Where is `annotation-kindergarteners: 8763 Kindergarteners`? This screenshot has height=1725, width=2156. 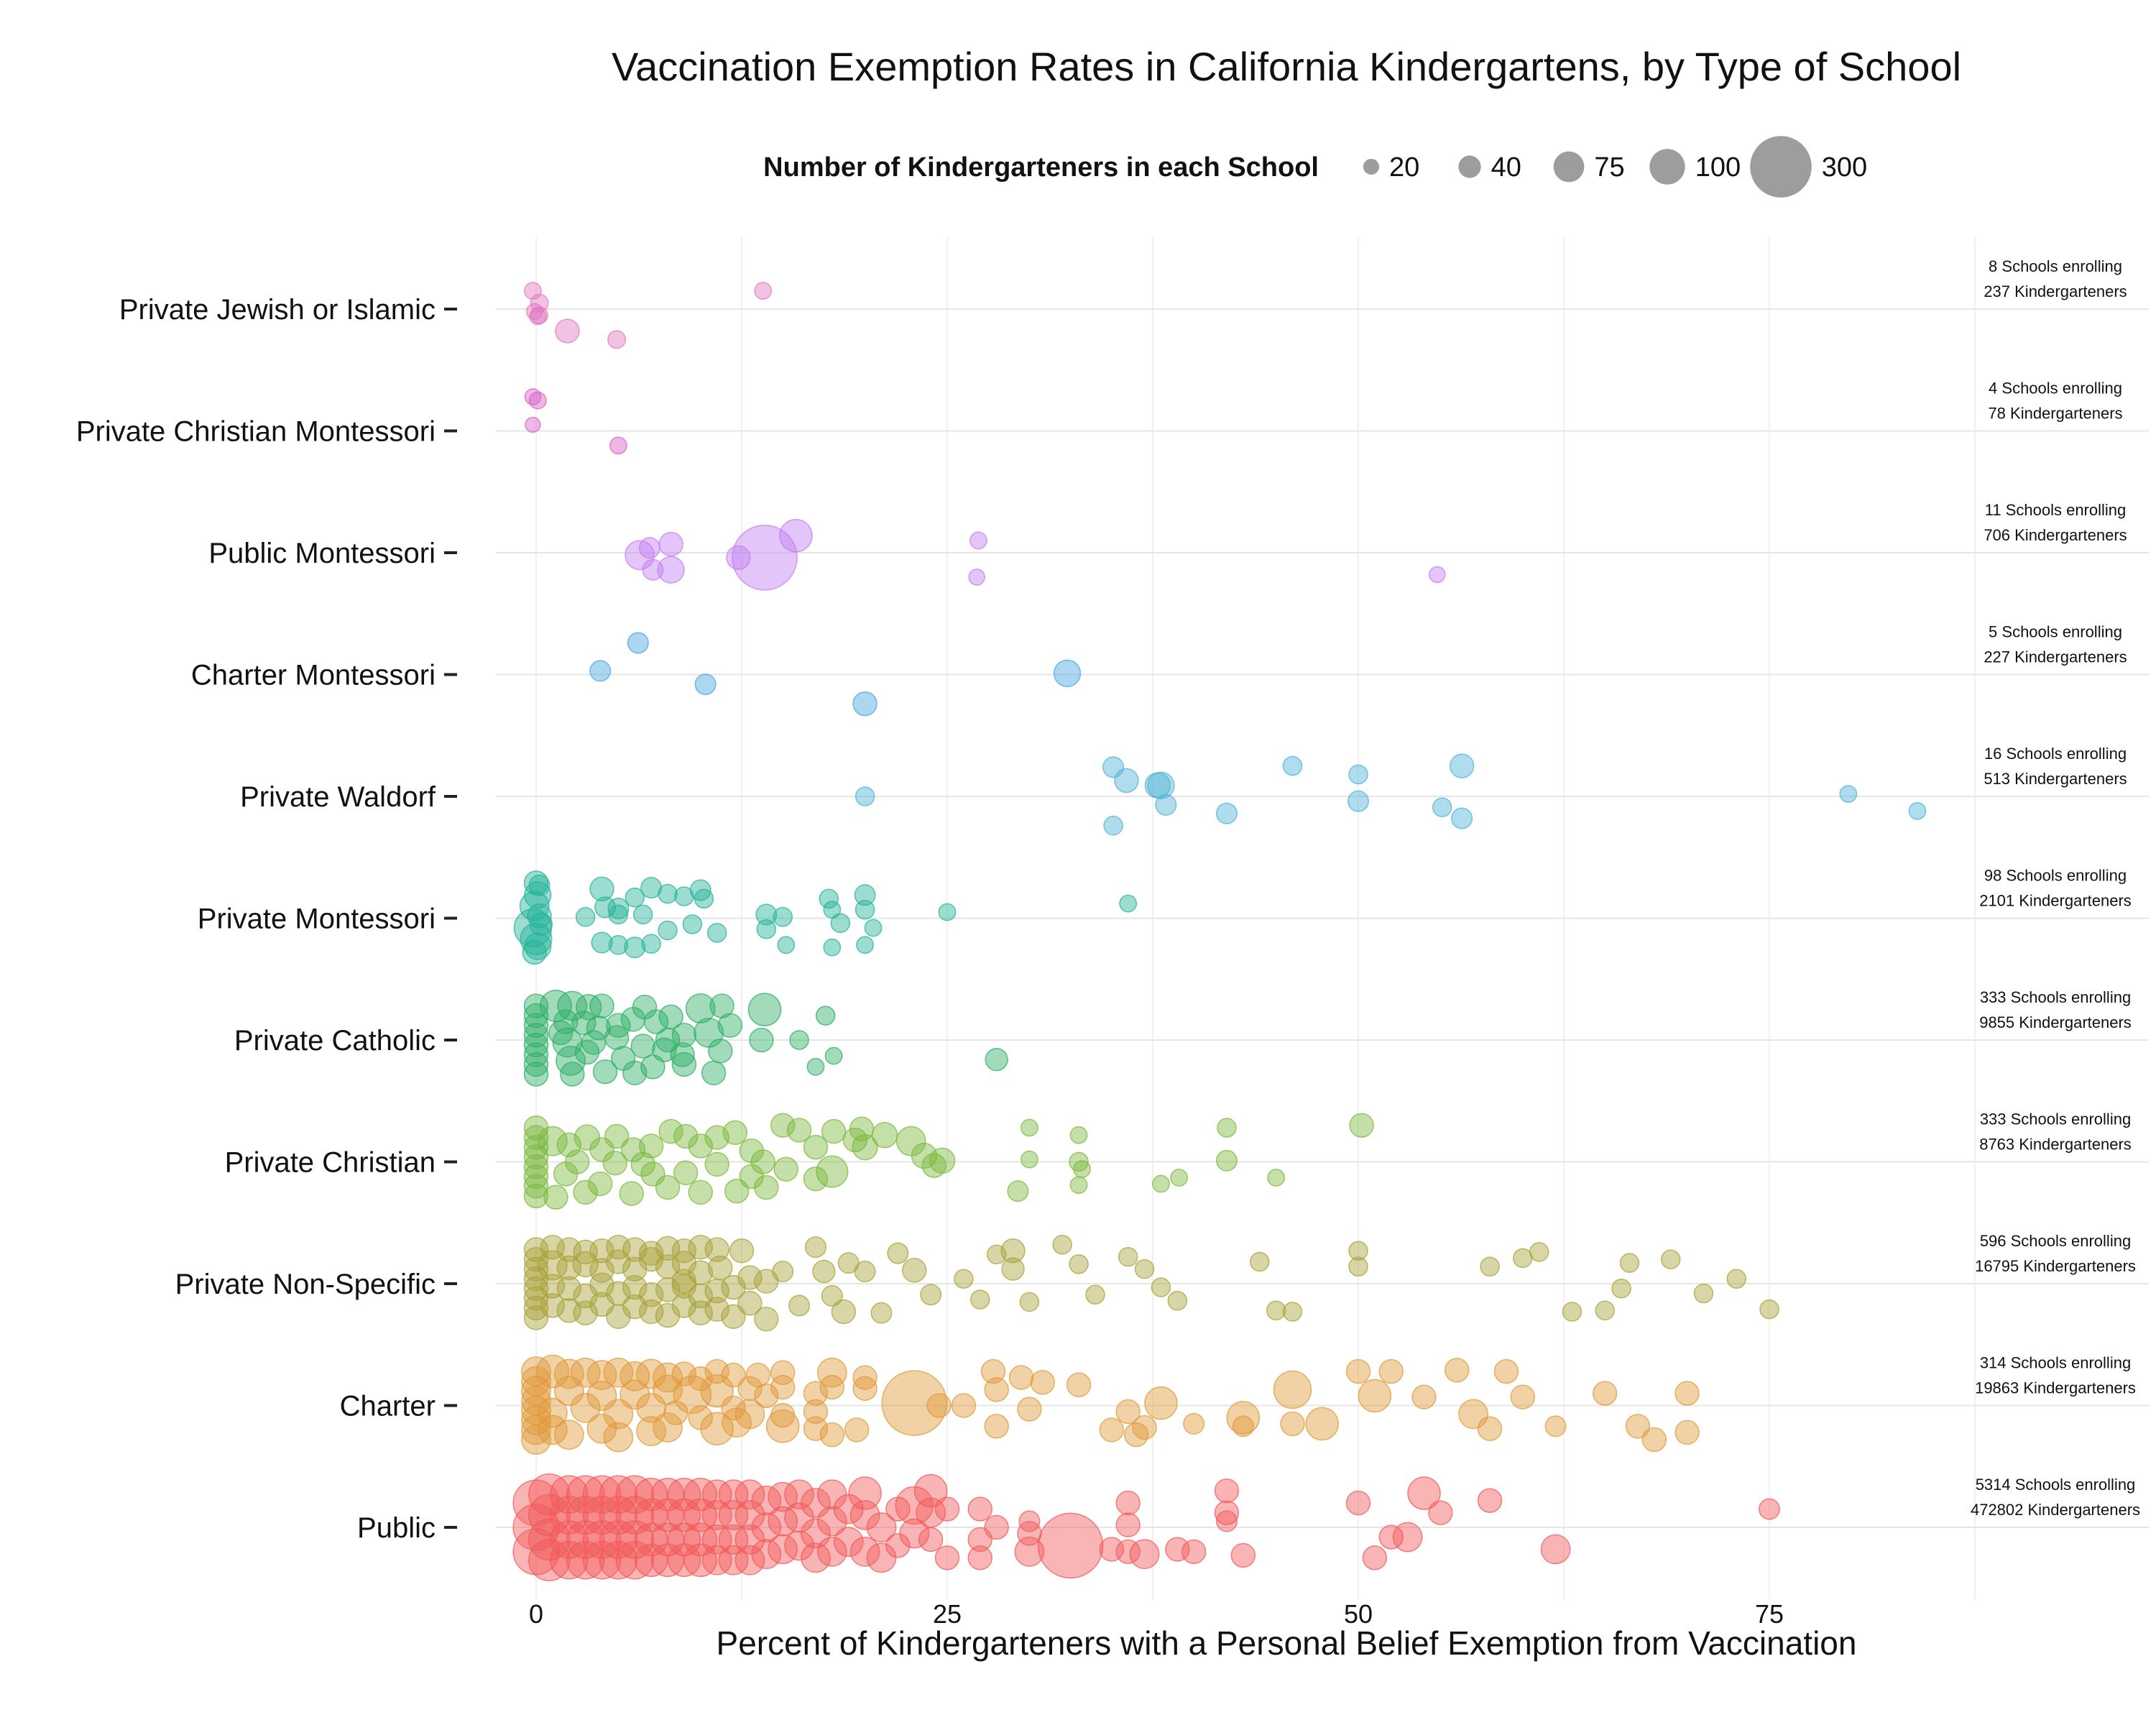 annotation-kindergarteners: 8763 Kindergarteners is located at coordinates (2055, 1145).